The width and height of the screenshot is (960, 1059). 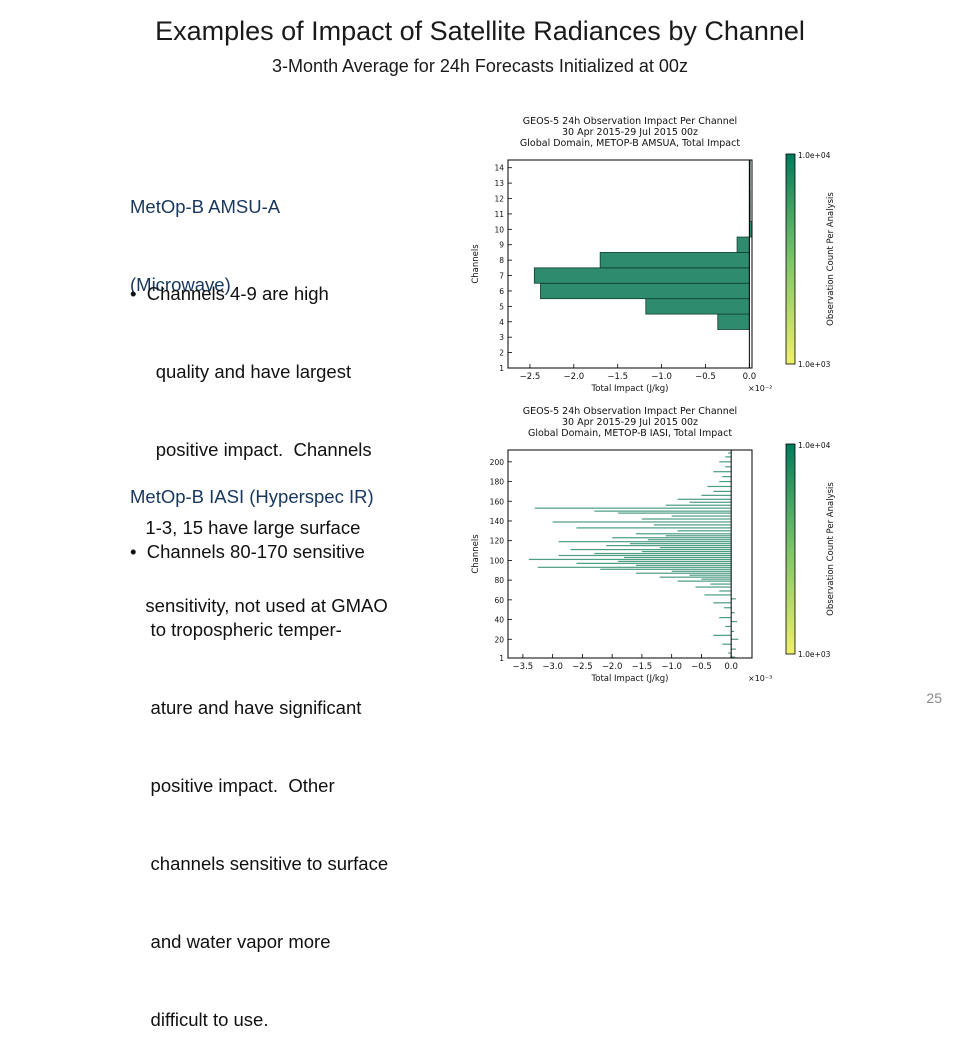 I want to click on x-multiplier-label: ×10⁻³, so click(x=760, y=678).